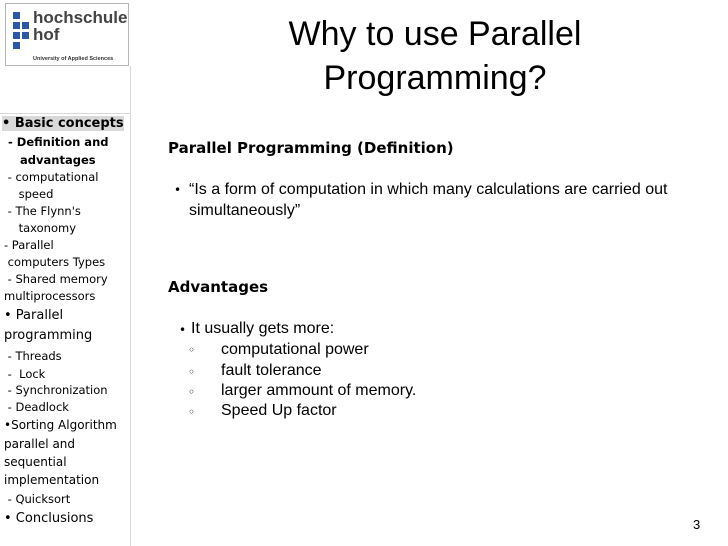 The width and height of the screenshot is (728, 546). What do you see at coordinates (262, 328) in the screenshot?
I see `advantages-intro: It usually gets more:` at bounding box center [262, 328].